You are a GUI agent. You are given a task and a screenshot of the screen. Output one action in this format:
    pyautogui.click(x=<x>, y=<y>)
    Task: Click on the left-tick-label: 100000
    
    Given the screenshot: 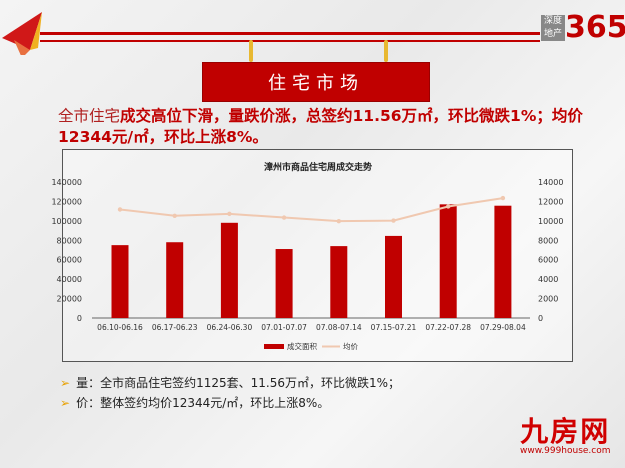 What is the action you would take?
    pyautogui.click(x=66, y=221)
    